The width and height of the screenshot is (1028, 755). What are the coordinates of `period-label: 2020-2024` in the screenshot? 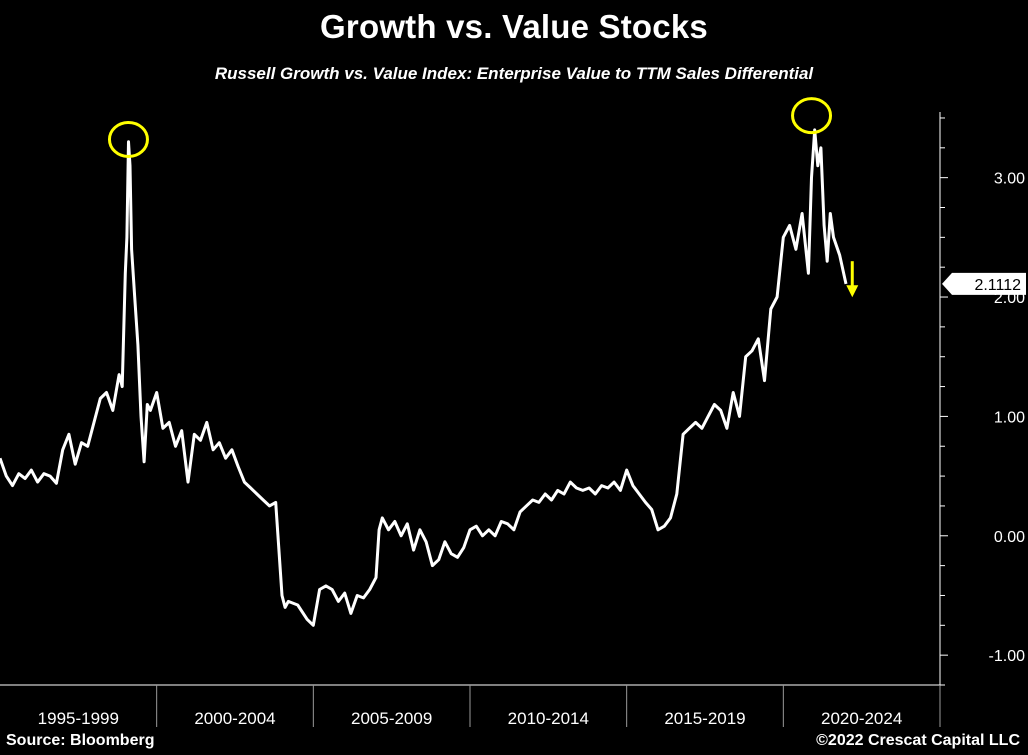 It's located at (861, 718).